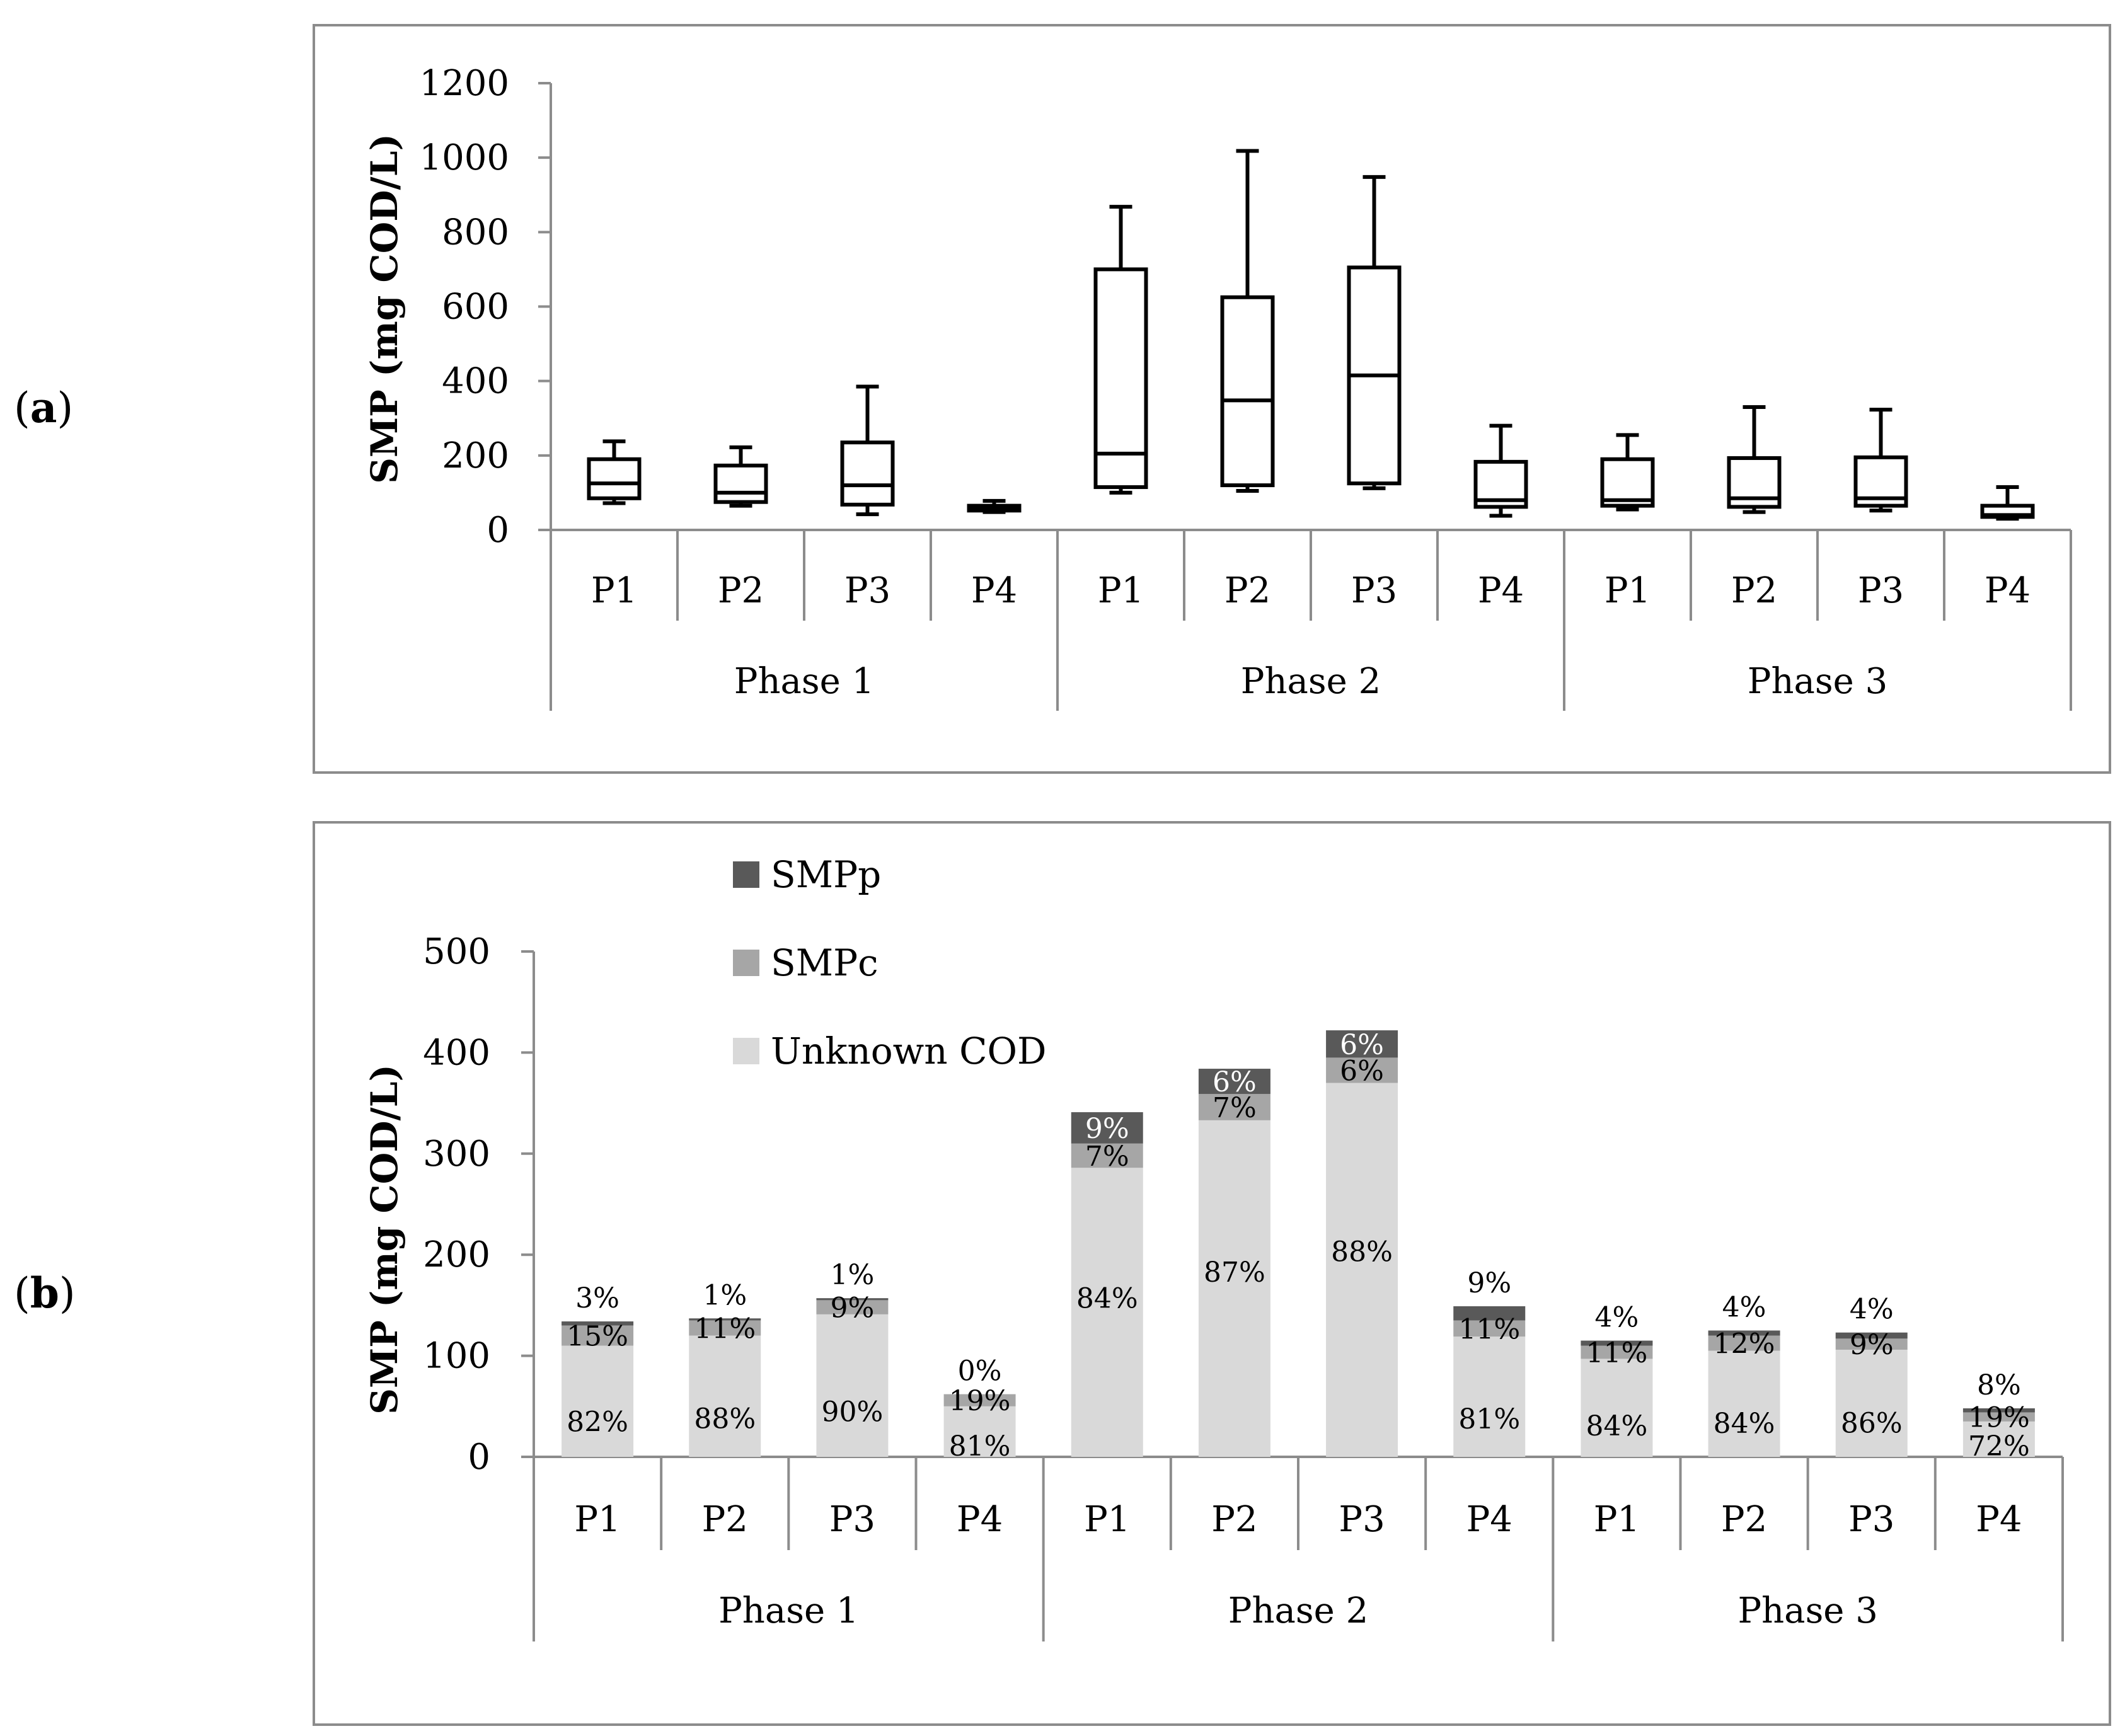 Image resolution: width=2120 pixels, height=1736 pixels. Describe the element at coordinates (1107, 1284) in the screenshot. I see `bar-stack: 84% 7%9%` at that location.